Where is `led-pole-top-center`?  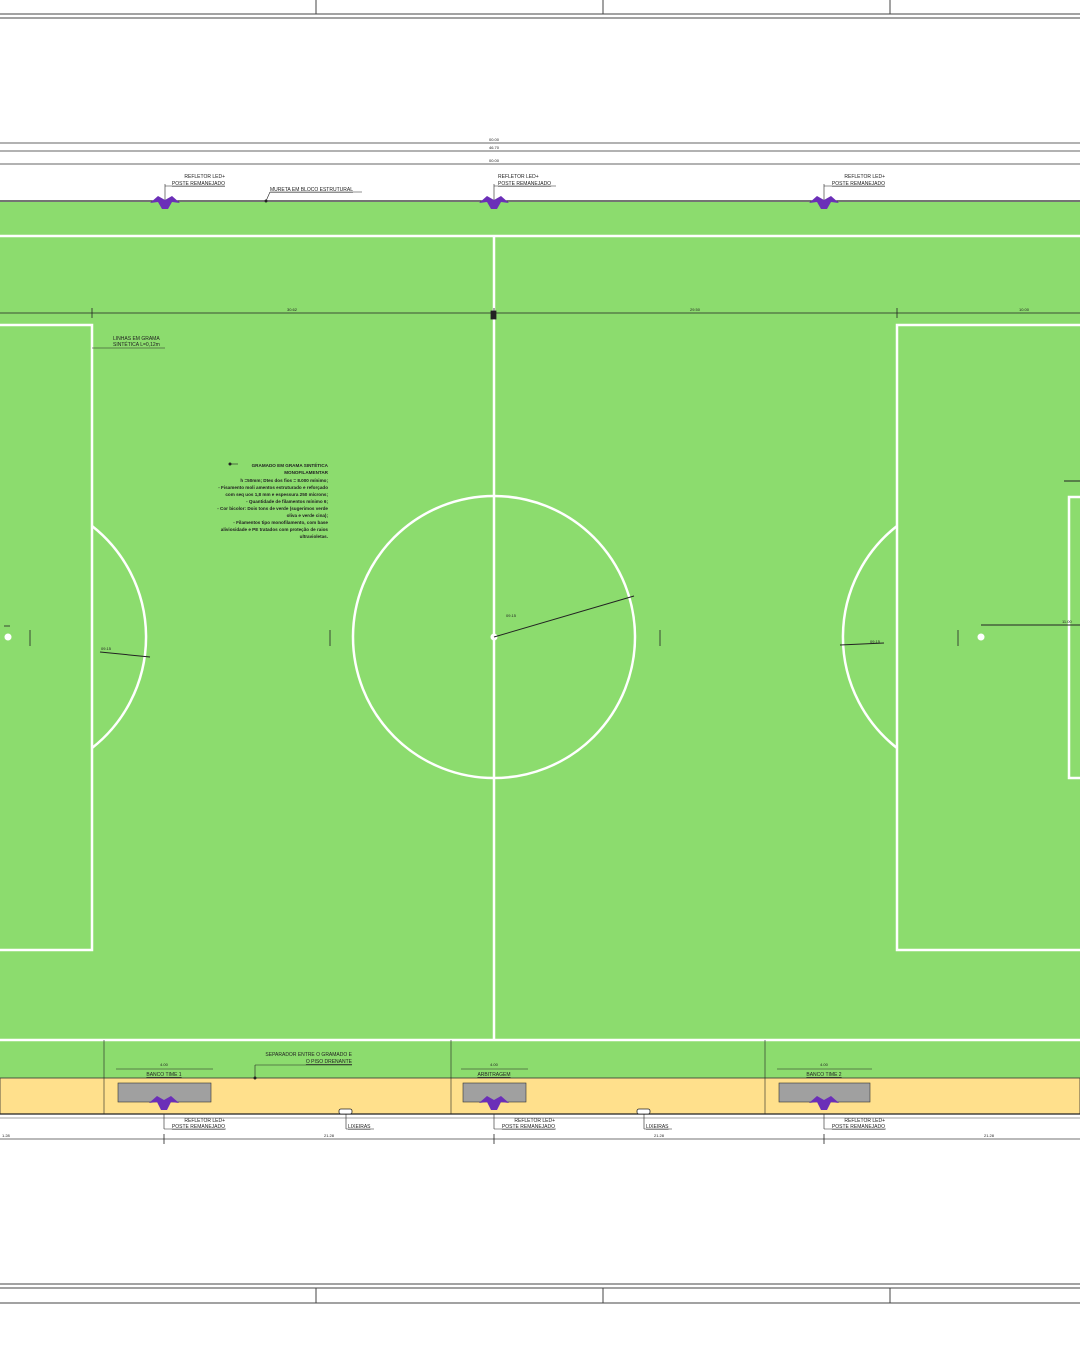
led-pole-top-center is located at coordinates (517, 196).